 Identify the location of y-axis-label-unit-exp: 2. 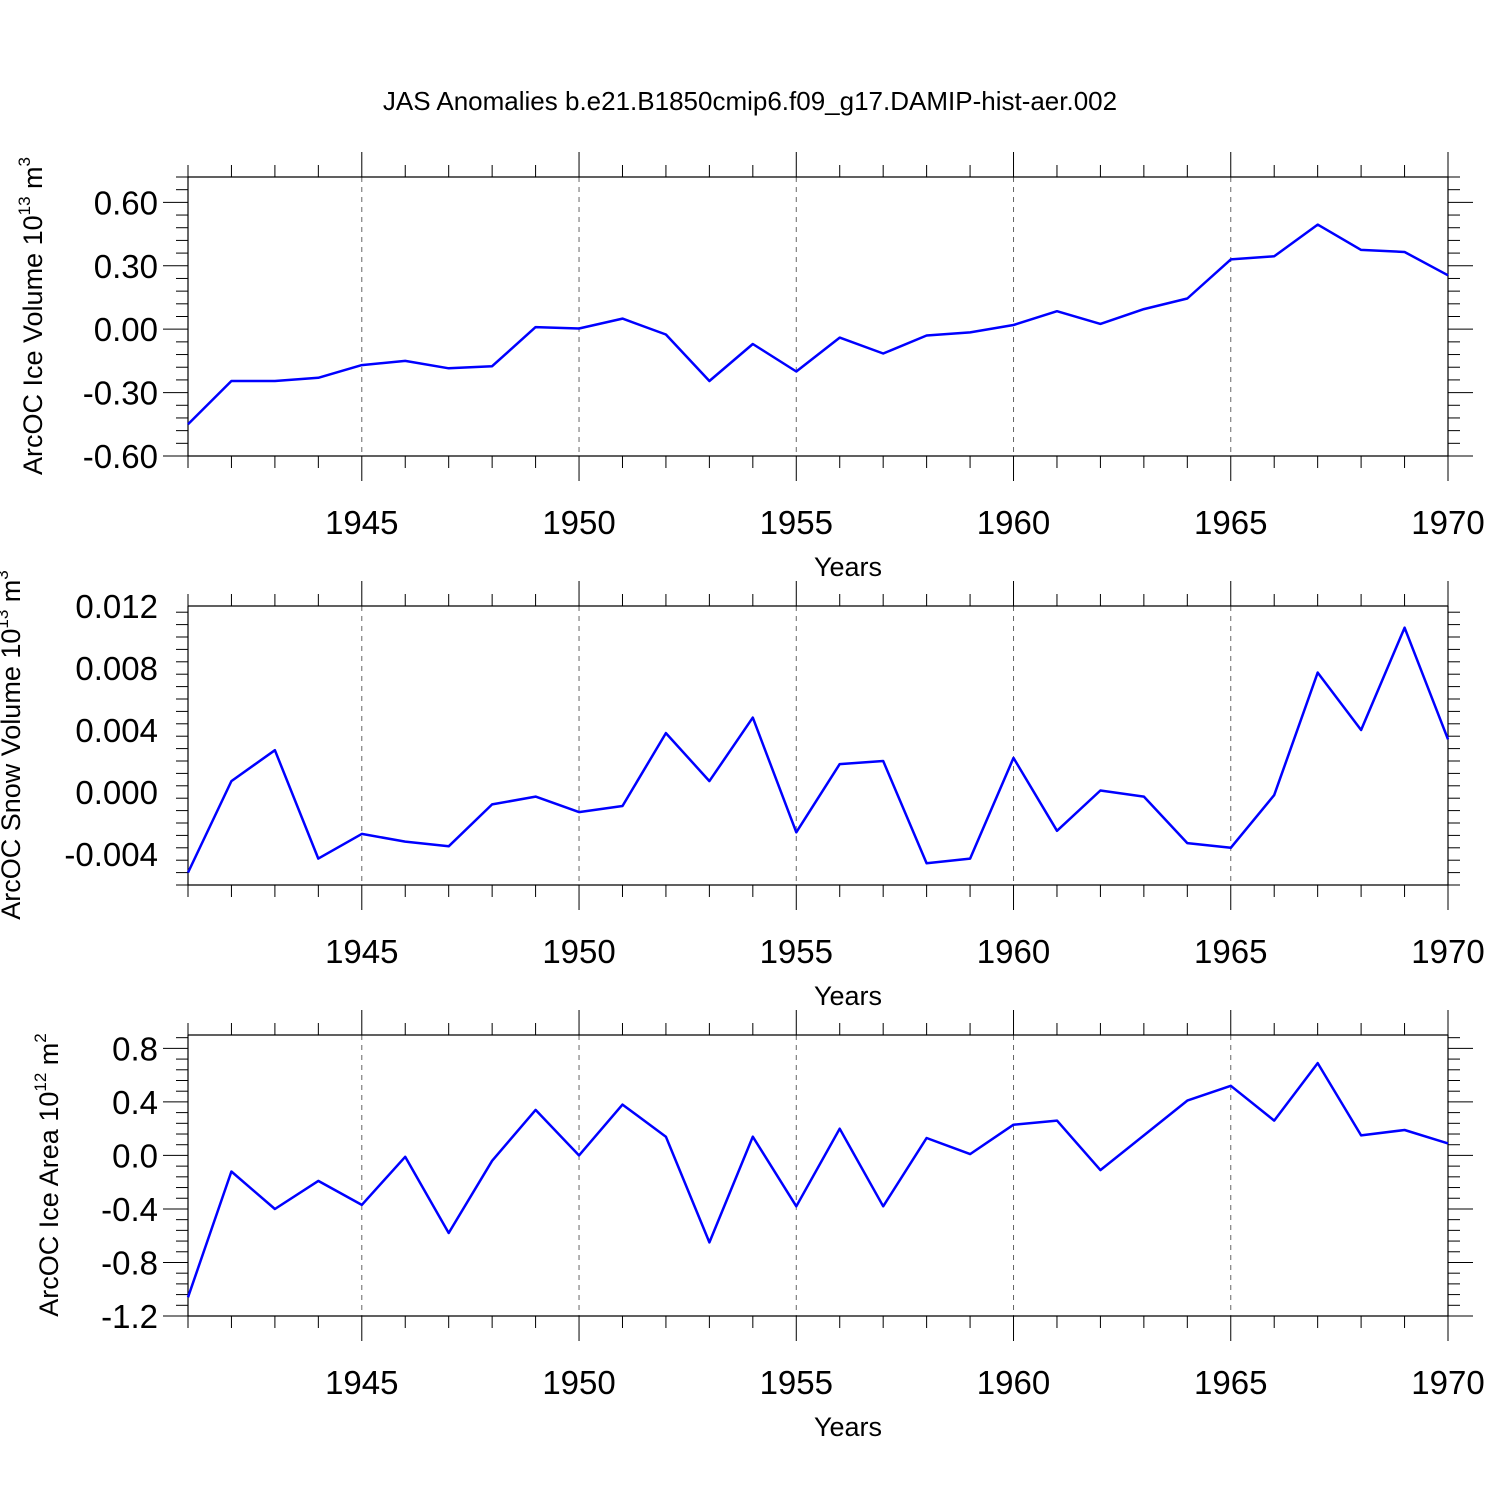
(40, 1037).